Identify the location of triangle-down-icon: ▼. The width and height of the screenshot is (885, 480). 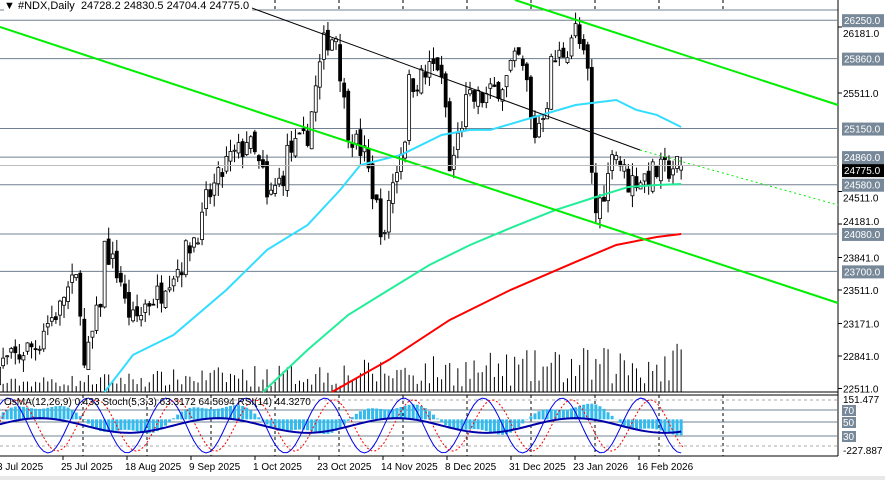
(9, 6).